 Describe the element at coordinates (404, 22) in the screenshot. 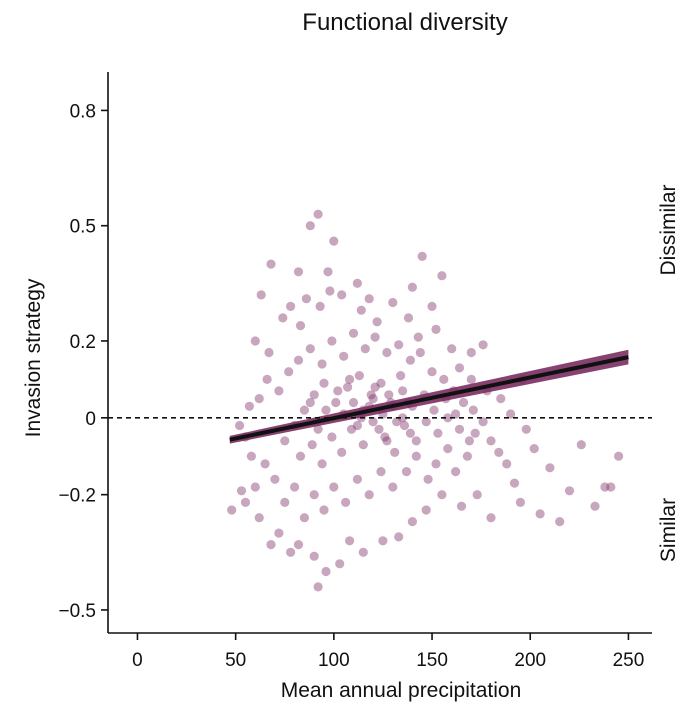

I see `chart-title: Functional diversity` at that location.